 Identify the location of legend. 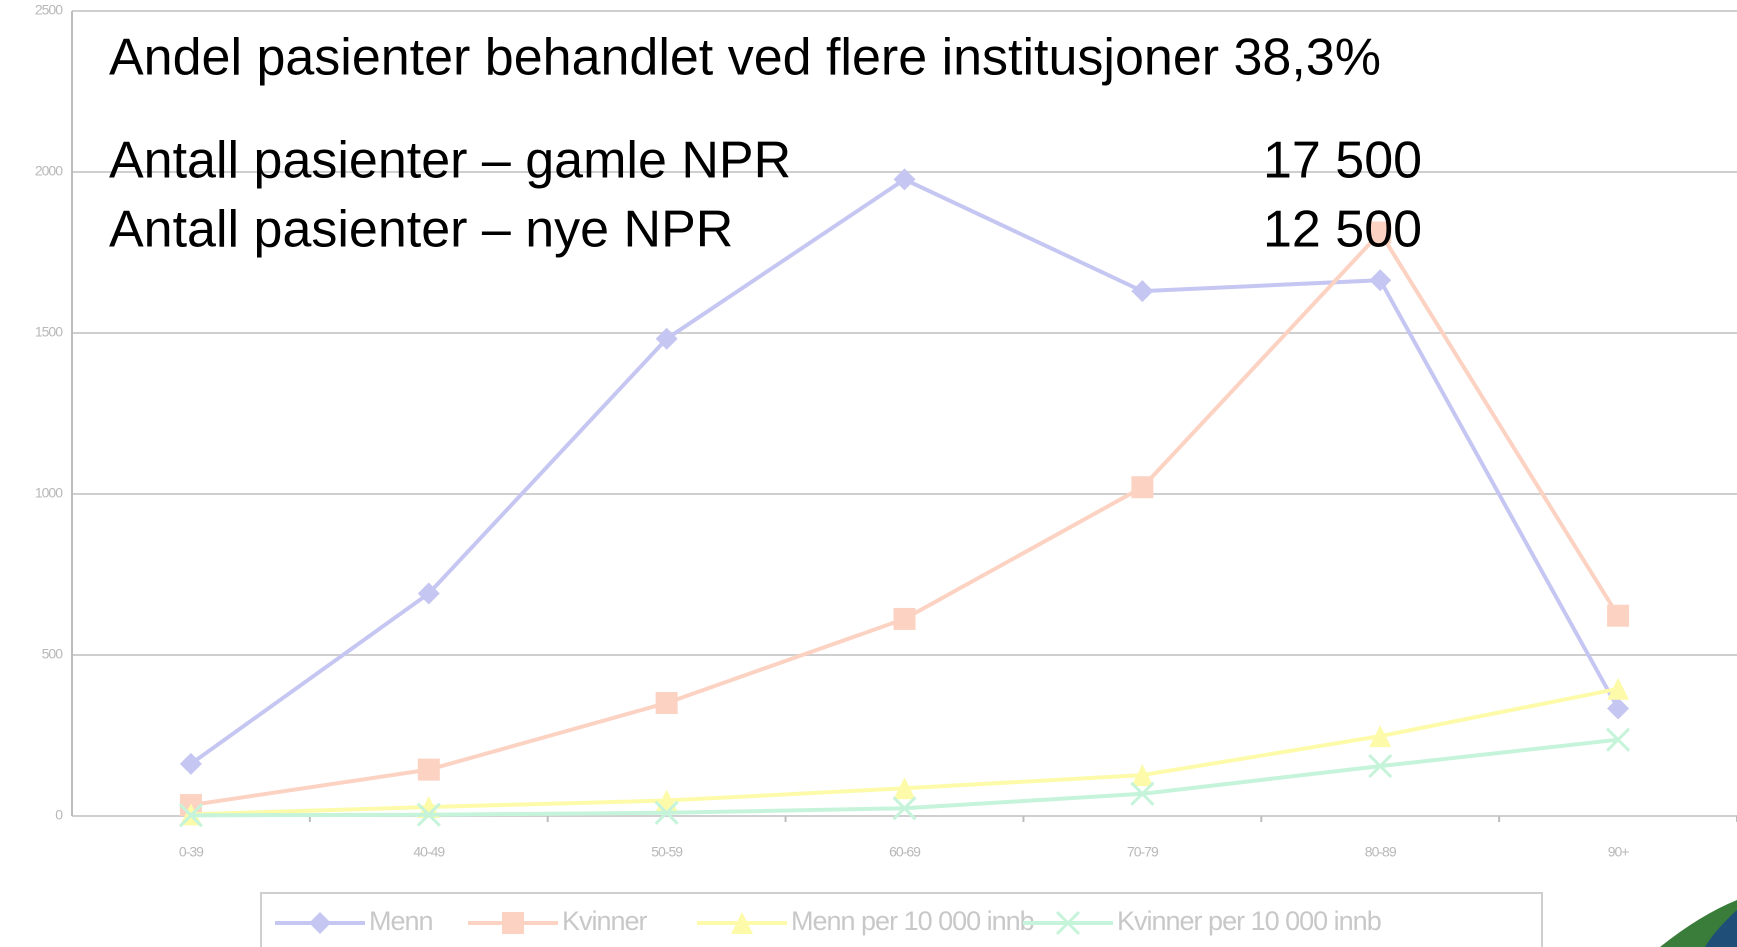
(901, 919).